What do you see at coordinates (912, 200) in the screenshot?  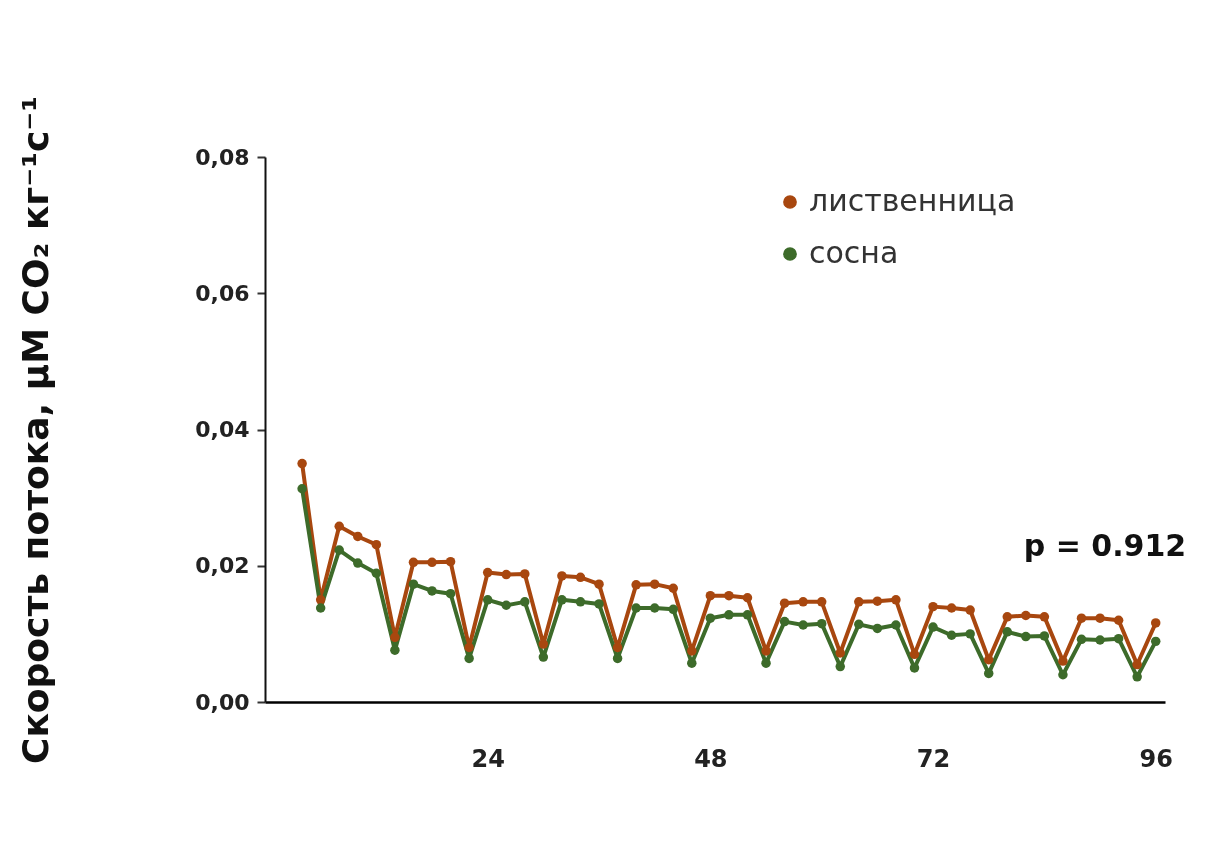 I see `legend-label: лиственница` at bounding box center [912, 200].